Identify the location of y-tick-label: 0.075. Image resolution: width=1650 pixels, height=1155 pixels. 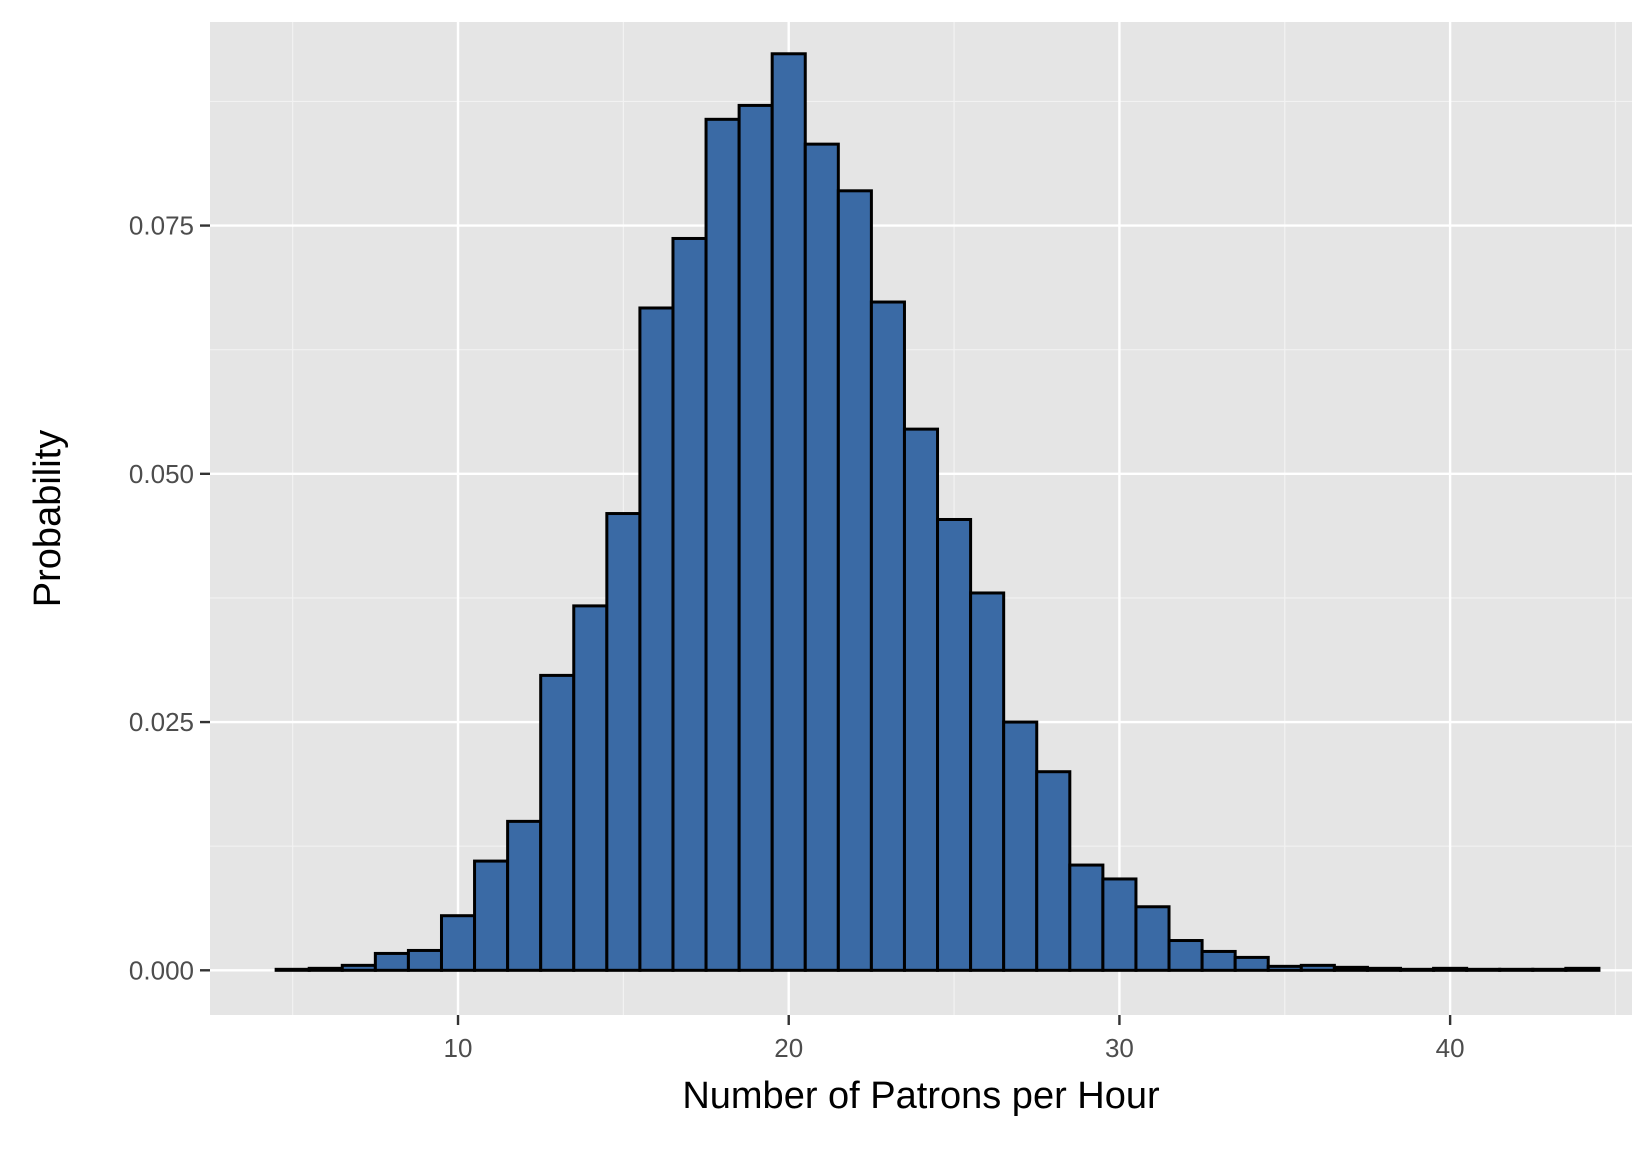
(161, 226).